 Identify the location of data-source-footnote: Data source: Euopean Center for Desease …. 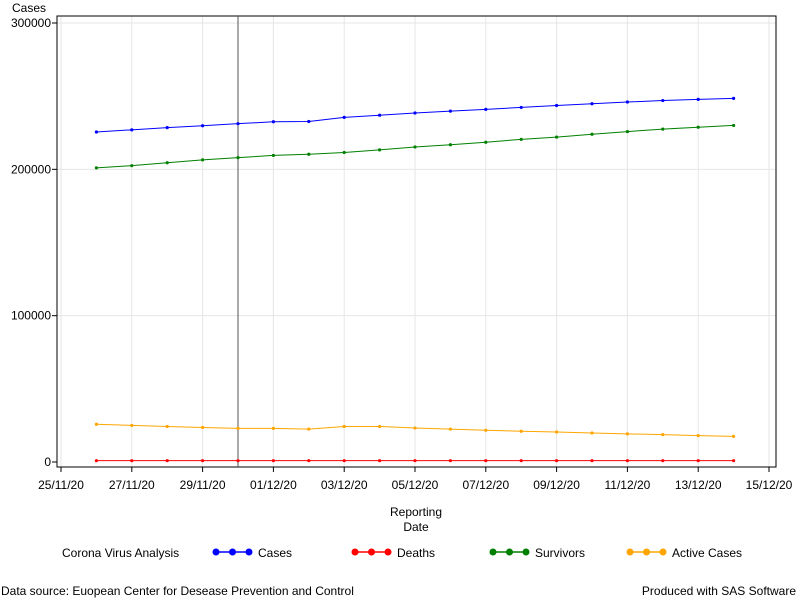
(177, 591).